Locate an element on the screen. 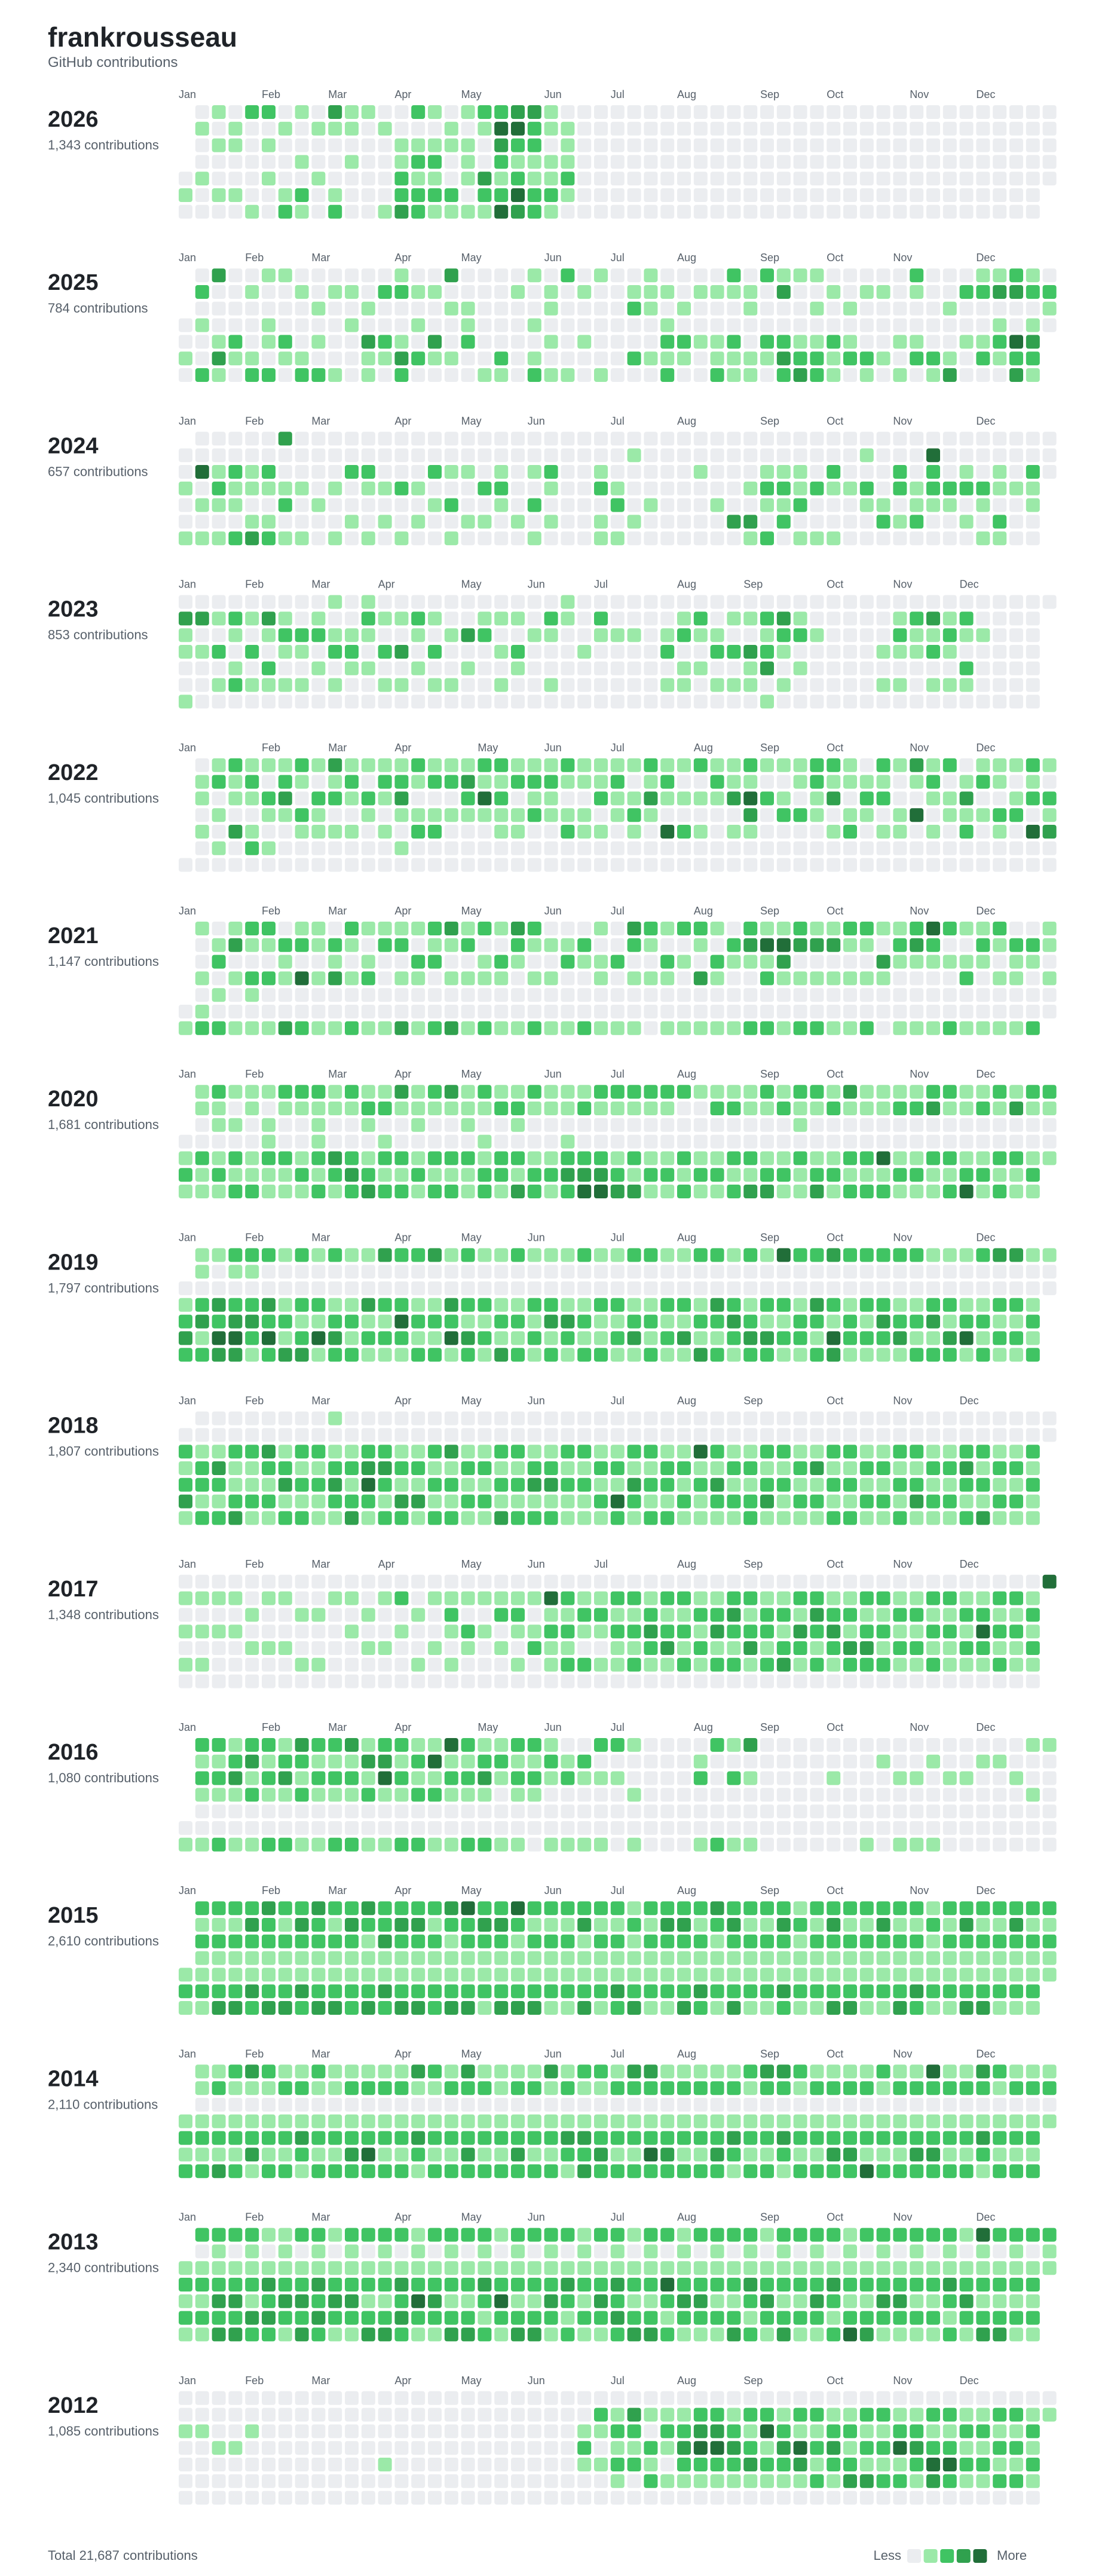 The height and width of the screenshot is (2576, 1114). month-label: May is located at coordinates (471, 2217).